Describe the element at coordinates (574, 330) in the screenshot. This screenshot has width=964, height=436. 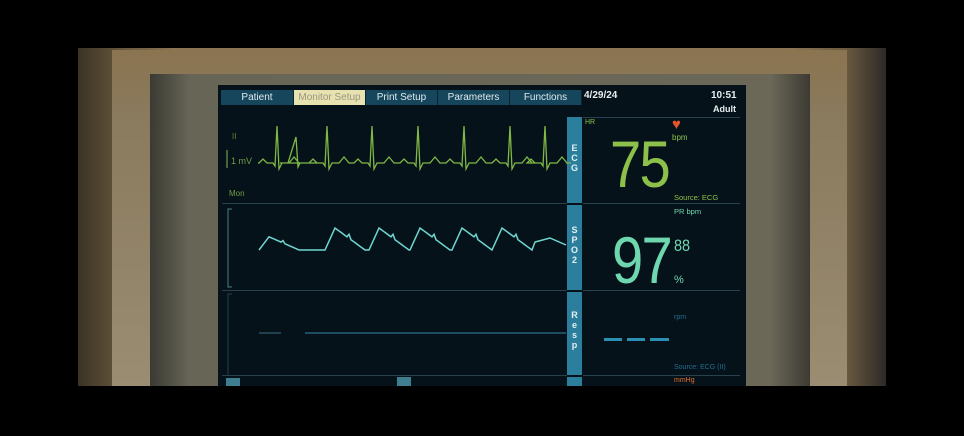
I see `resp-label: Resp` at that location.